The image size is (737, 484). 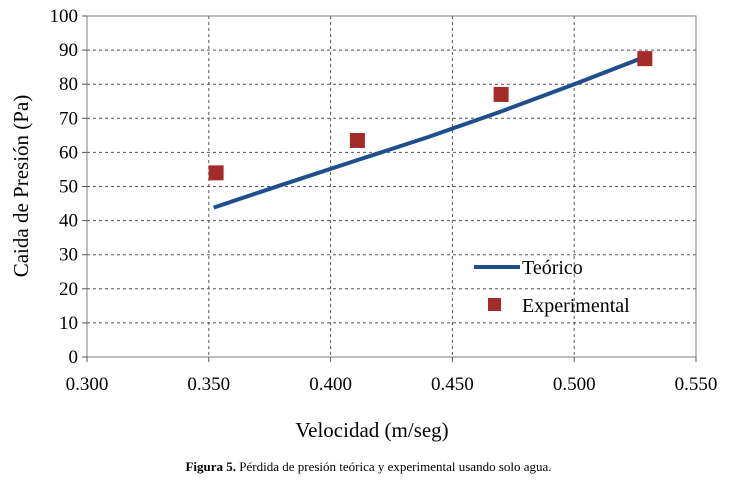 What do you see at coordinates (68, 84) in the screenshot?
I see `y-tick-label: 80` at bounding box center [68, 84].